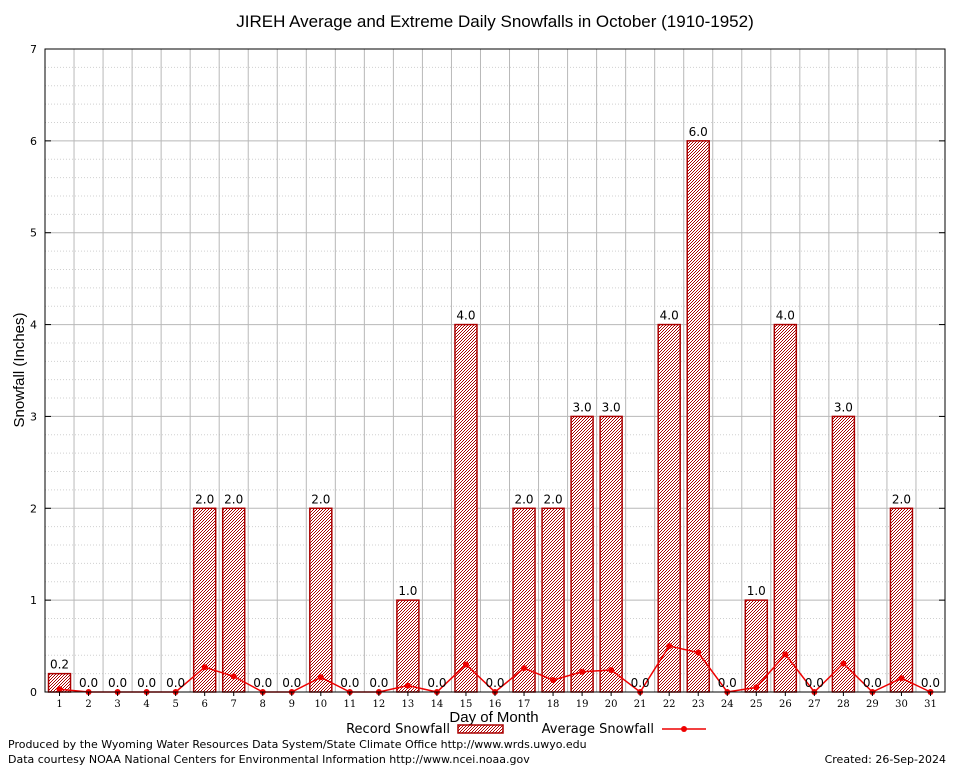 This screenshot has height=768, width=954. What do you see at coordinates (320, 704) in the screenshot?
I see `x-tick-label: 10` at bounding box center [320, 704].